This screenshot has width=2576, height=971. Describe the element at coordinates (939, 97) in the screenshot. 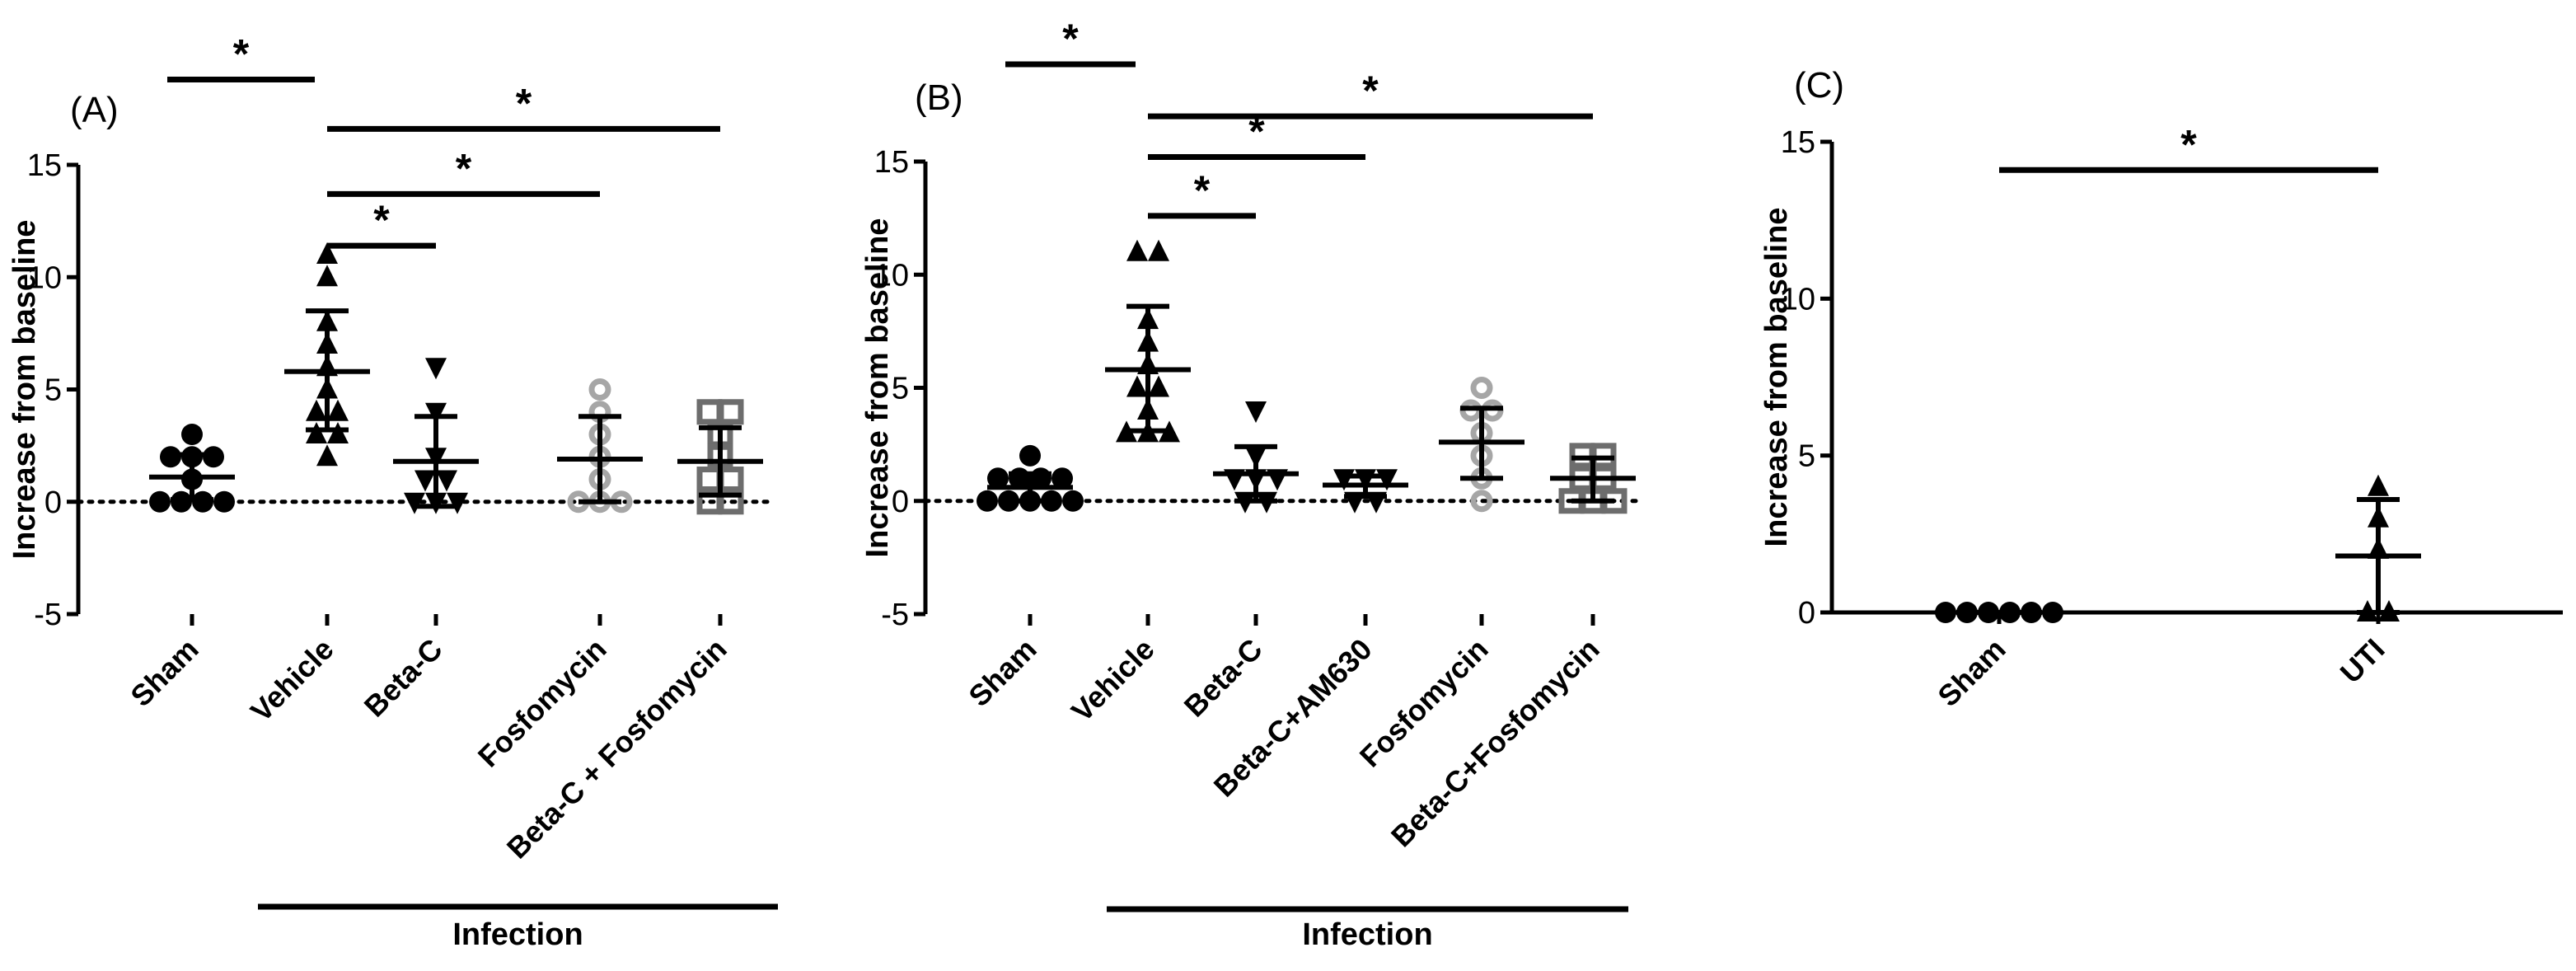

I see `panel-label: (B)` at that location.